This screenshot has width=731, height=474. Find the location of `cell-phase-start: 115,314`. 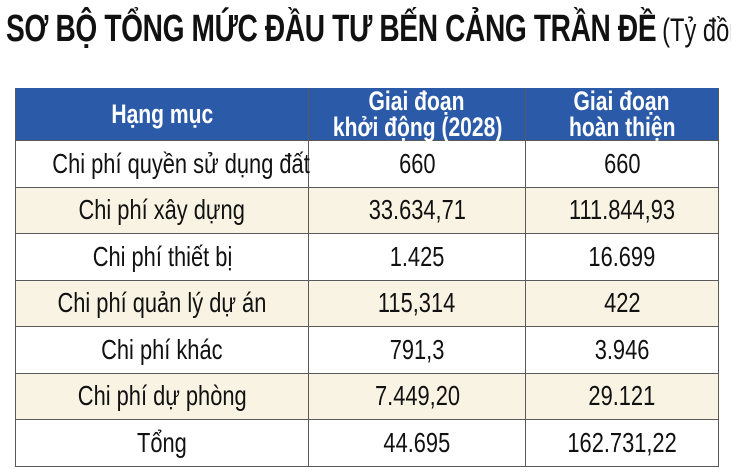

cell-phase-start: 115,314 is located at coordinates (417, 303).